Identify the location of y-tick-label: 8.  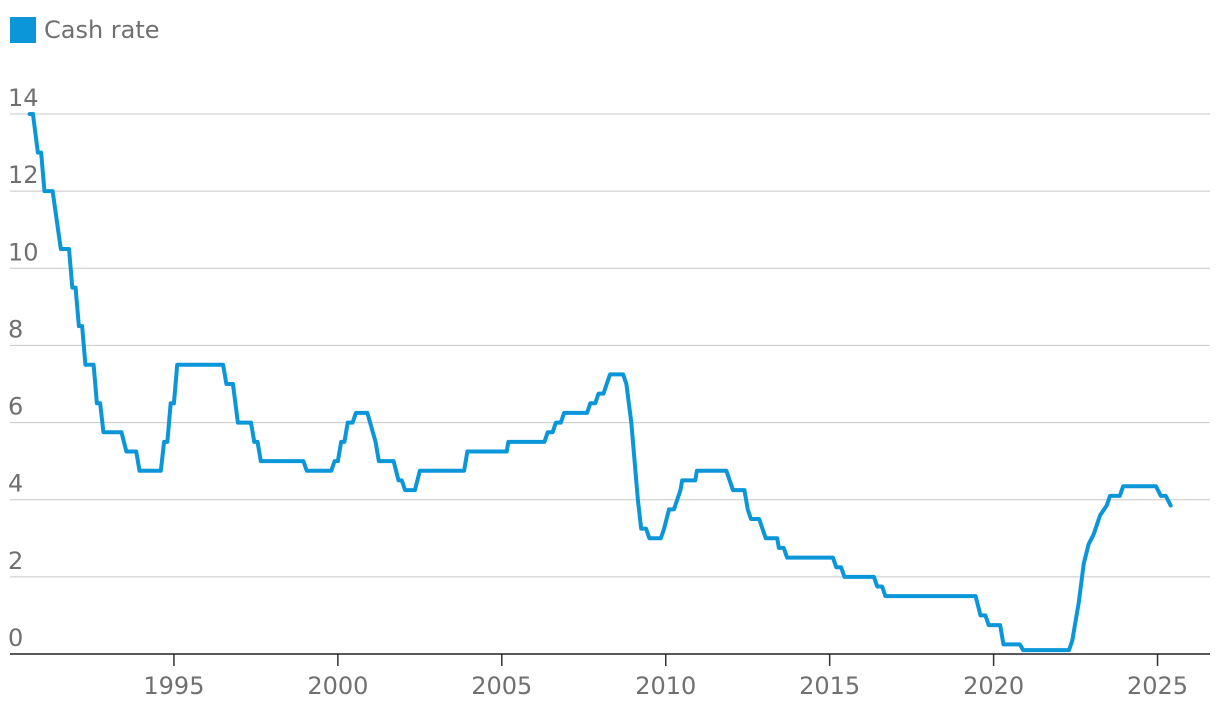
(15, 329).